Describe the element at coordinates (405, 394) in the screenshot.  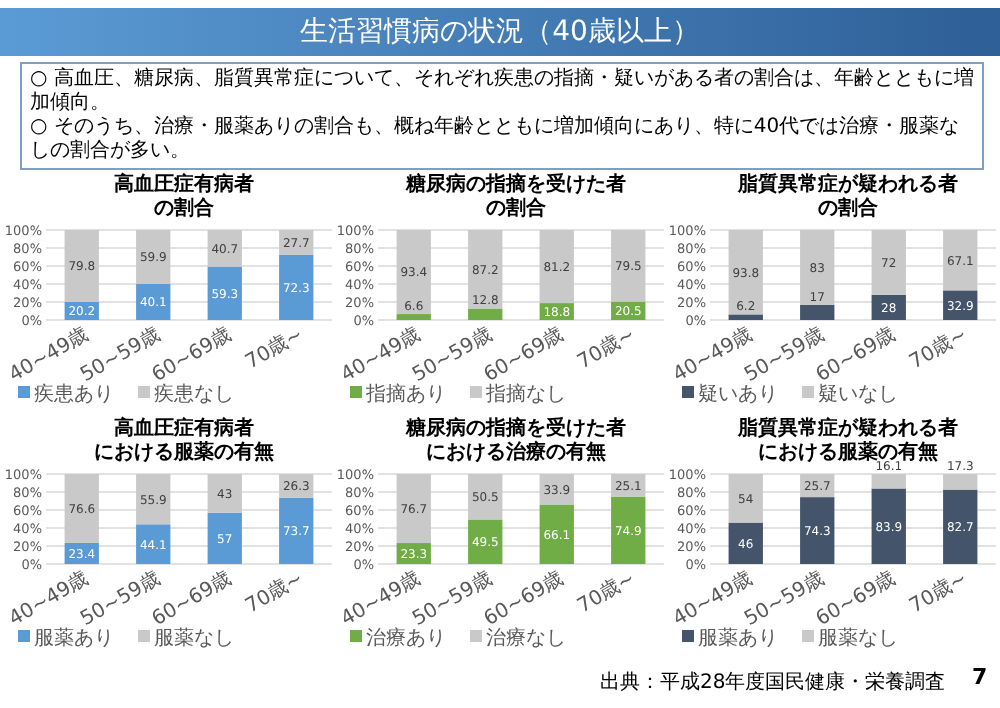
I see `legend-label: 指摘あり` at that location.